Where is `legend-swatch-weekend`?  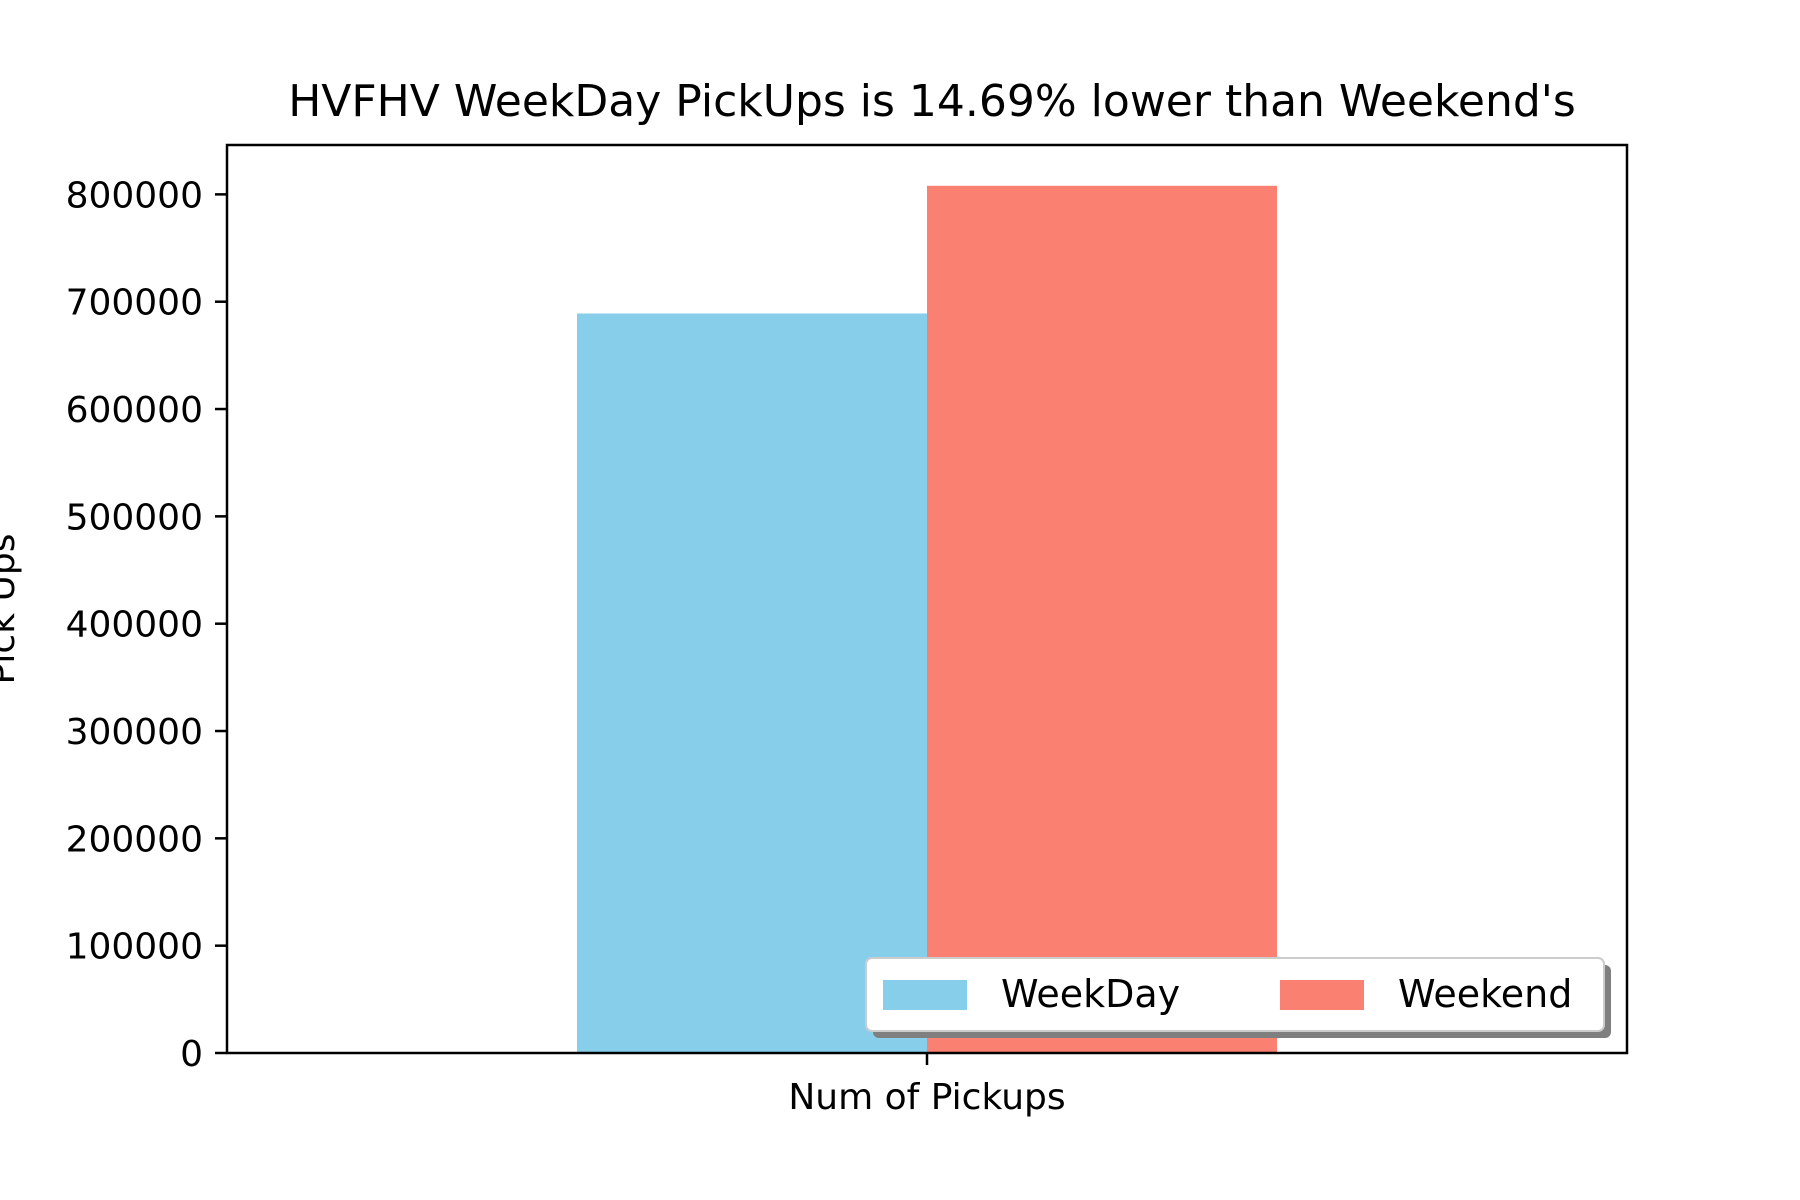 legend-swatch-weekend is located at coordinates (1322, 995).